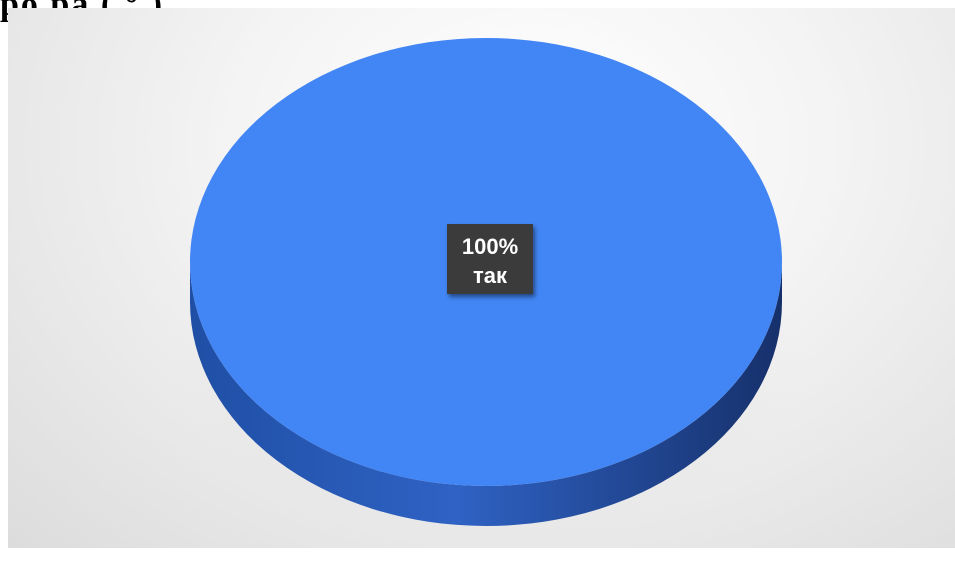  I want to click on data-label-category: так, so click(490, 275).